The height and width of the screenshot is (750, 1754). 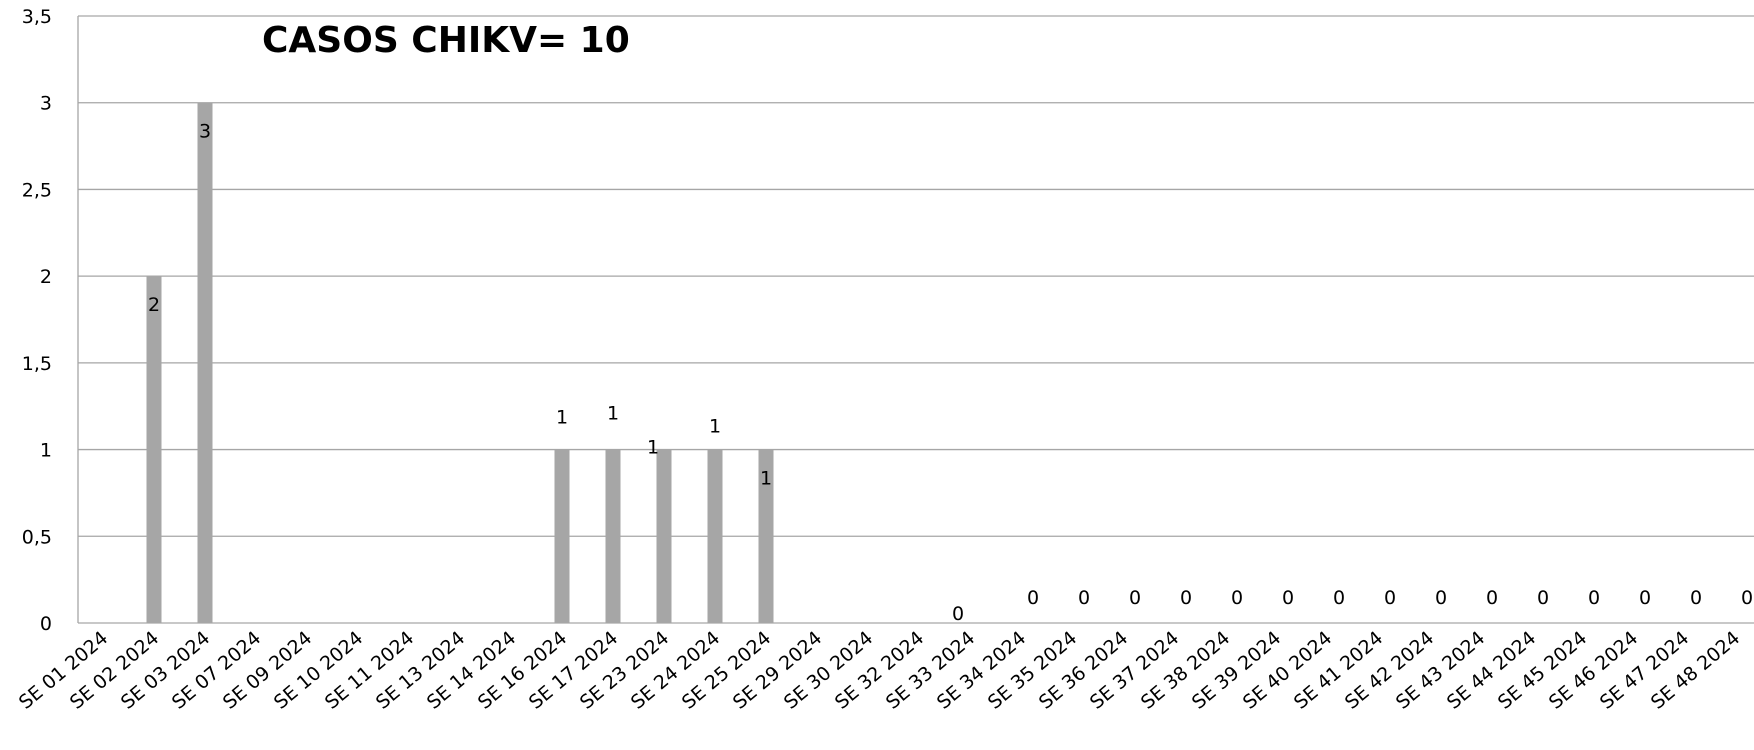 What do you see at coordinates (154, 305) in the screenshot?
I see `data-label: 2` at bounding box center [154, 305].